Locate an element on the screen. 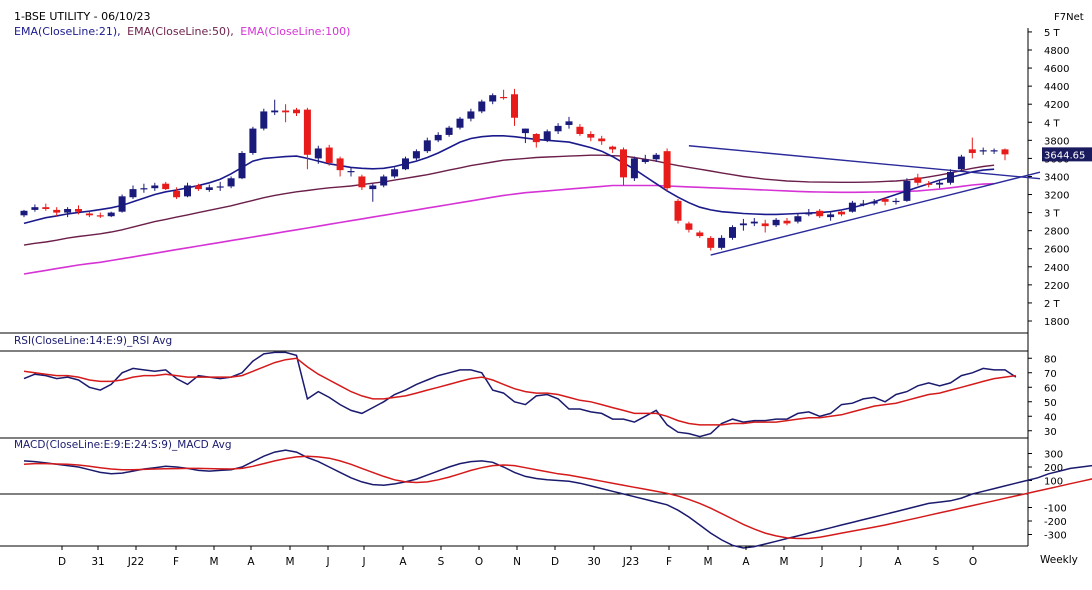 The height and width of the screenshot is (590, 1092). time-tick-label: D is located at coordinates (555, 562).